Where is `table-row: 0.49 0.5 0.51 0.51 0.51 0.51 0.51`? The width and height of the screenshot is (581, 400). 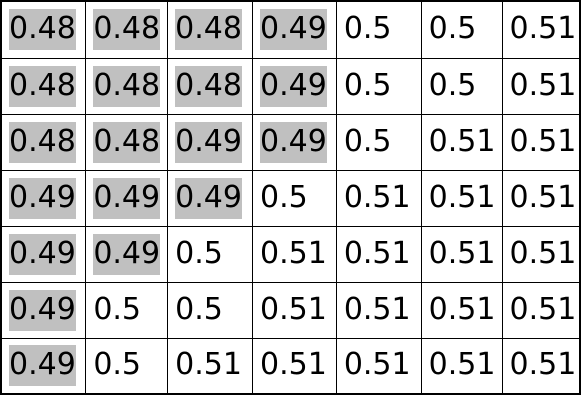
table-row: 0.49 0.5 0.51 0.51 0.51 0.51 0.51 is located at coordinates (290, 366).